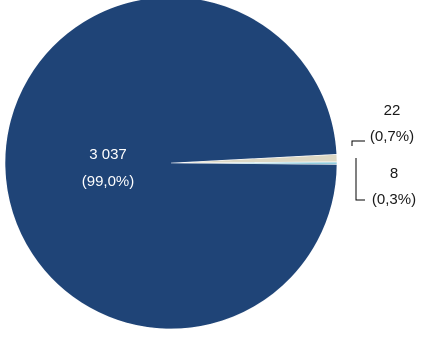 This screenshot has height=337, width=423. I want to click on slice-1-percent-label: (0,7%), so click(392, 136).